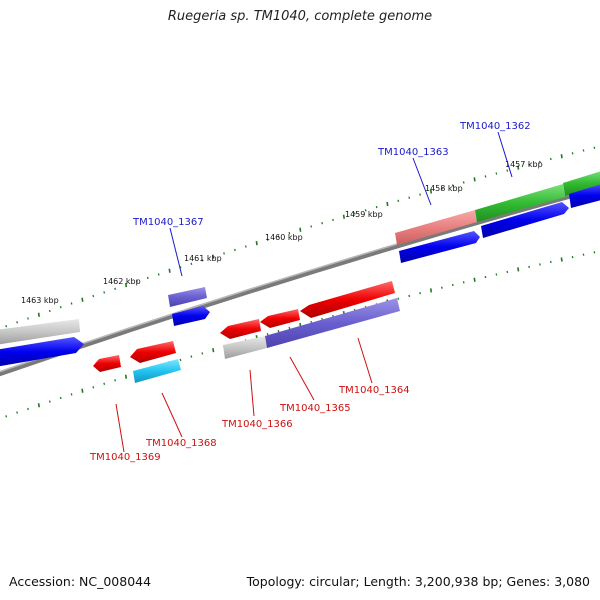  I want to click on feature-1362-green, so click(520, 203).